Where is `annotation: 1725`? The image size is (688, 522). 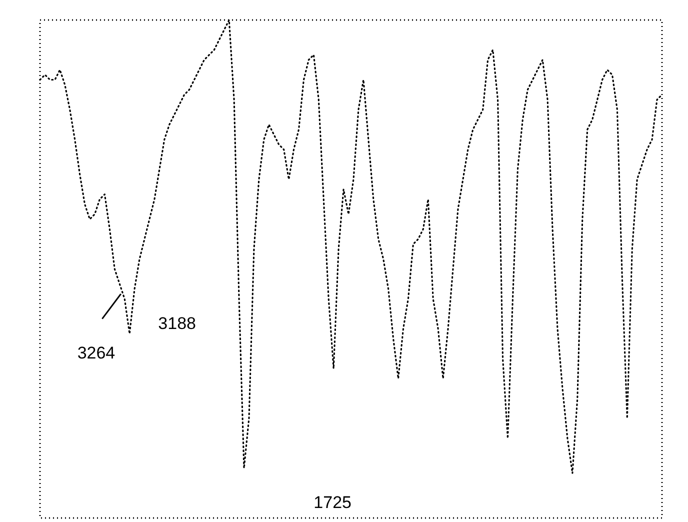
annotation: 1725 is located at coordinates (333, 502).